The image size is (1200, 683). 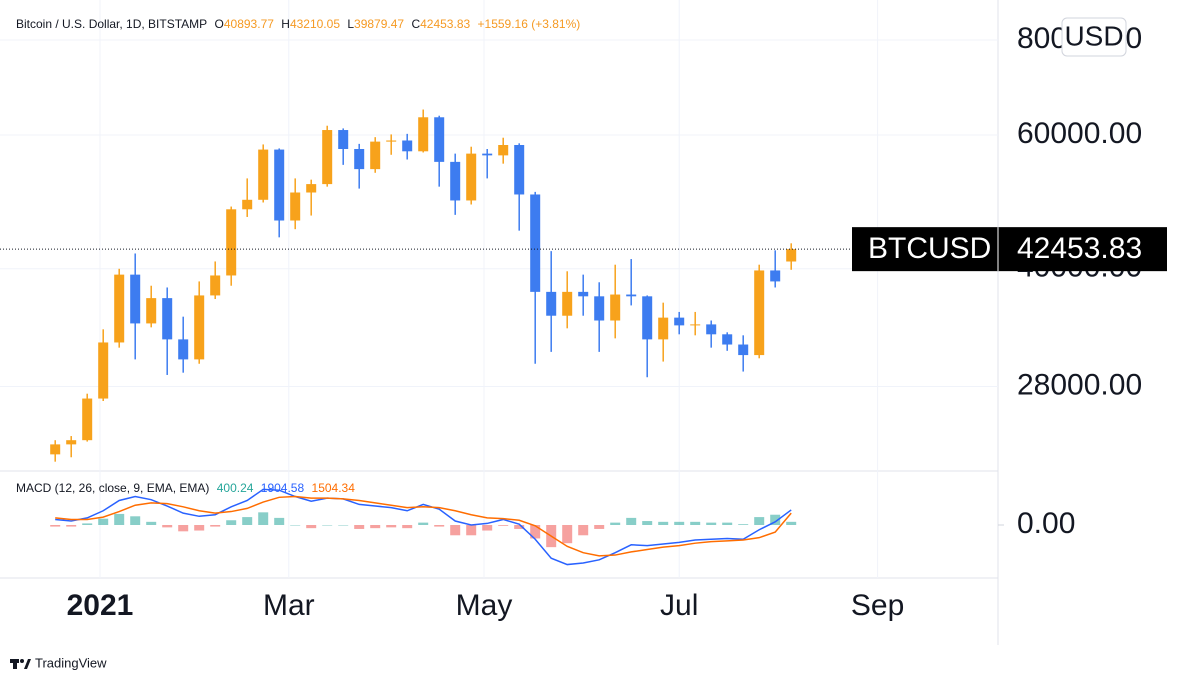 What do you see at coordinates (235, 488) in the screenshot?
I see `histogram-value: 400.24` at bounding box center [235, 488].